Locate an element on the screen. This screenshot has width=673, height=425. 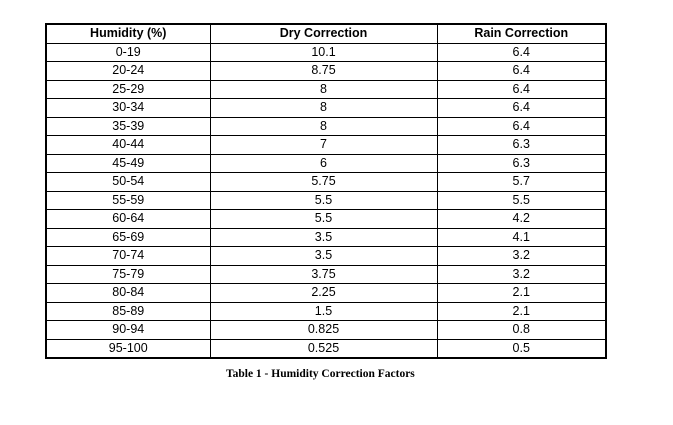
table-row: 55-59 5.5 5.5 is located at coordinates (326, 200).